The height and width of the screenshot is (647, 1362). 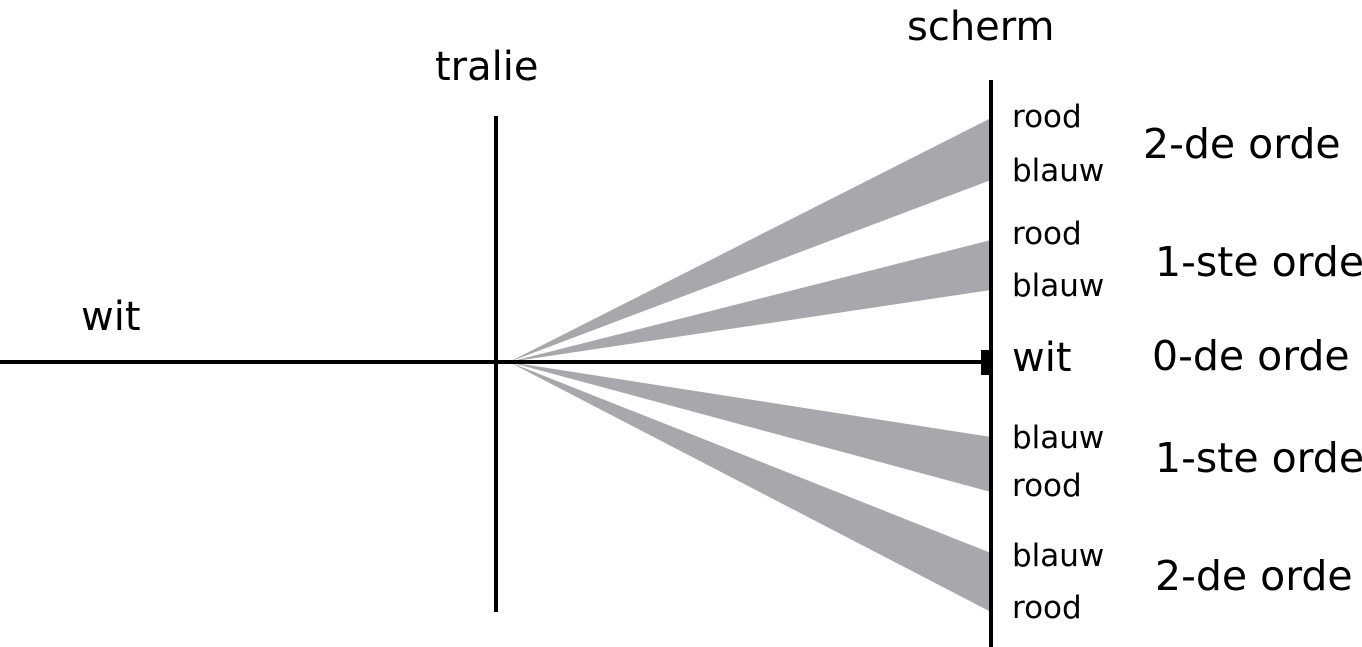 What do you see at coordinates (1258, 458) in the screenshot?
I see `order-label-1st-bottom: 1-ste orde` at bounding box center [1258, 458].